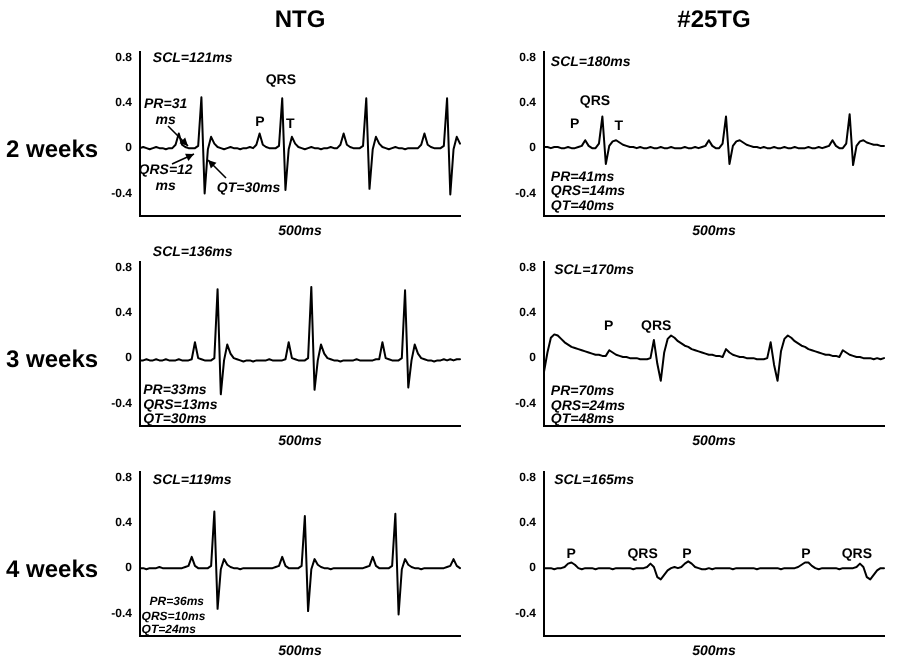 The image size is (908, 666). Describe the element at coordinates (52, 569) in the screenshot. I see `y-axis-title: 4 weeks` at that location.